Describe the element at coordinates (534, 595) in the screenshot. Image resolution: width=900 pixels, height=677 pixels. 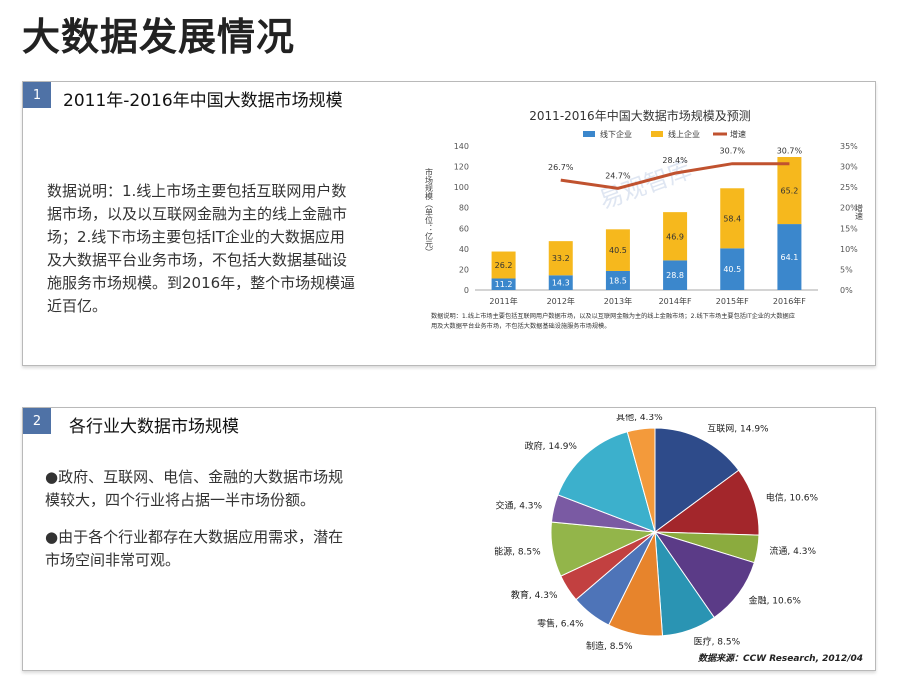
I see `pie-label: 教育, 4.3%` at that location.